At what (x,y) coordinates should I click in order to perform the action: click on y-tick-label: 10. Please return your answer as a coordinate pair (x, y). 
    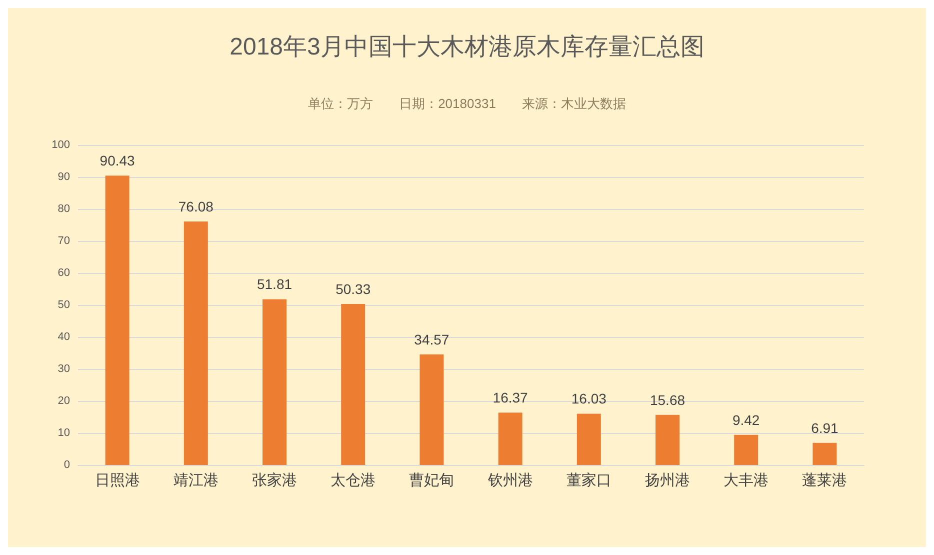
    Looking at the image, I should click on (64, 433).